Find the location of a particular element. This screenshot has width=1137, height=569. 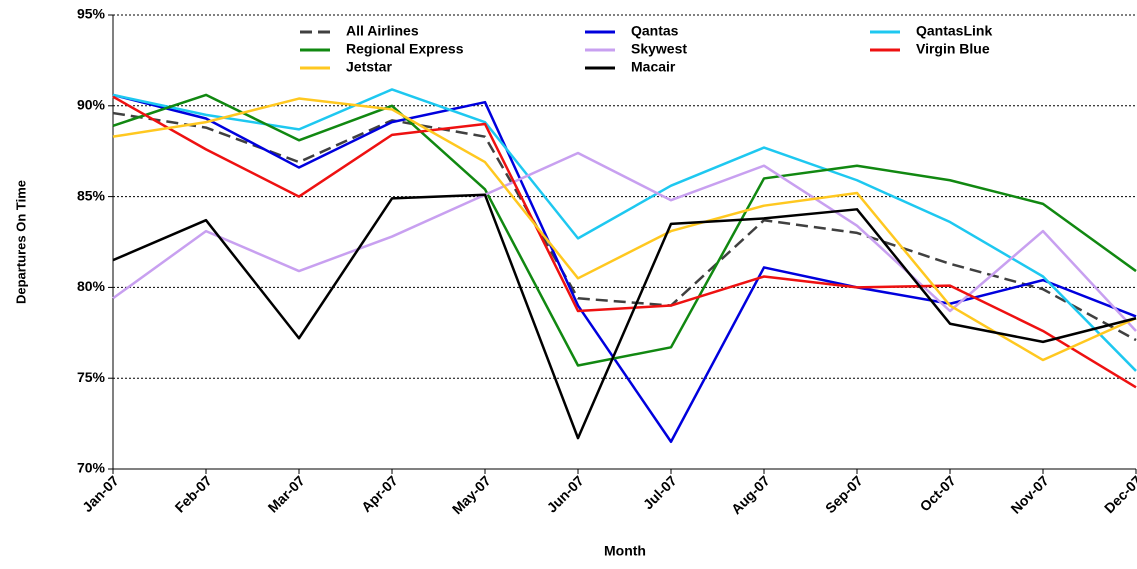

x-tick-label: Nov-07 is located at coordinates (1029, 494).